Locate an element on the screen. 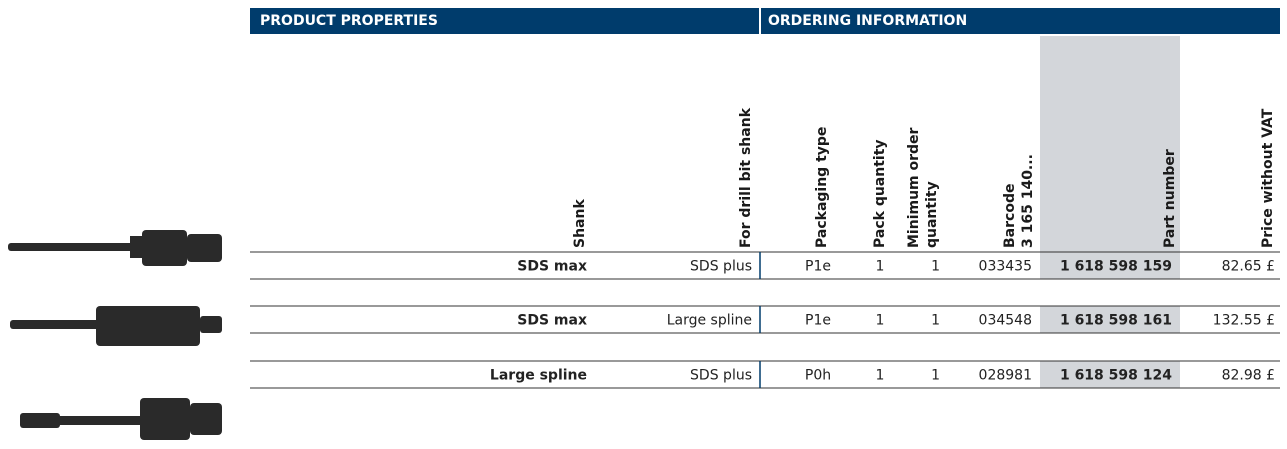 The height and width of the screenshot is (449, 1287). section-title: ORDERING INFORMATION is located at coordinates (867, 21).